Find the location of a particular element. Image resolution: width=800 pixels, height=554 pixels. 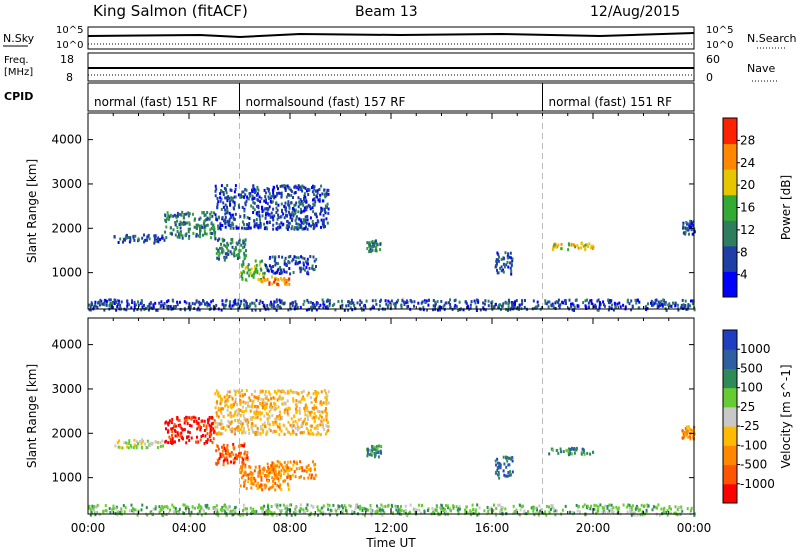

nsearch-tick-top: 10^5 is located at coordinates (719, 30).